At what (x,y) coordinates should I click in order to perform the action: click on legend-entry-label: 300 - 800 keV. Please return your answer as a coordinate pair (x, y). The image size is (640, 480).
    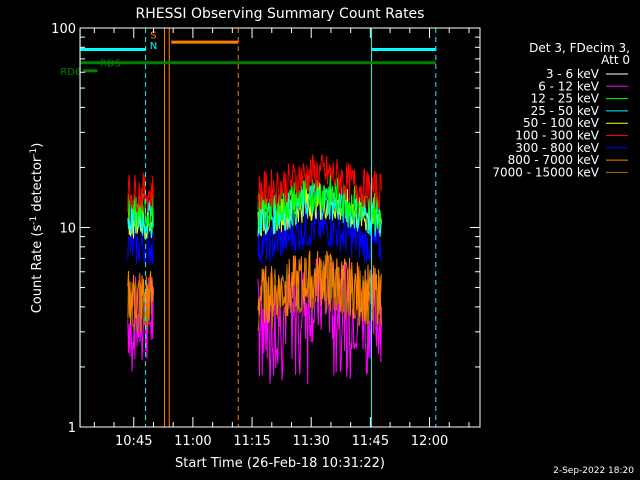
    Looking at the image, I should click on (557, 148).